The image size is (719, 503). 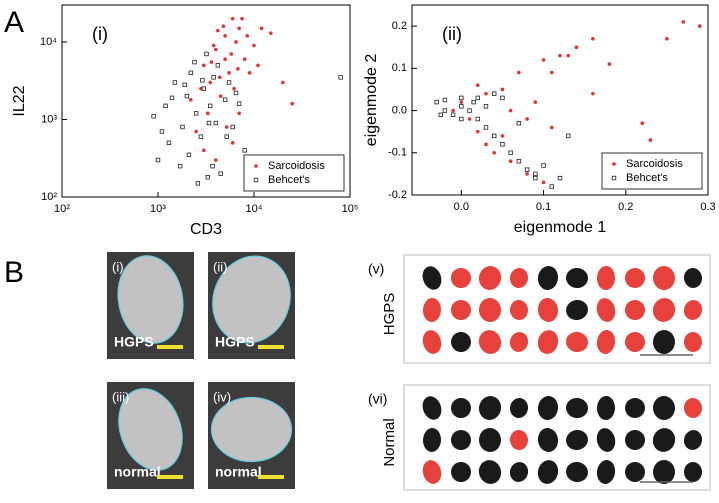 What do you see at coordinates (222, 396) in the screenshot?
I see `image-label: (iv)` at bounding box center [222, 396].